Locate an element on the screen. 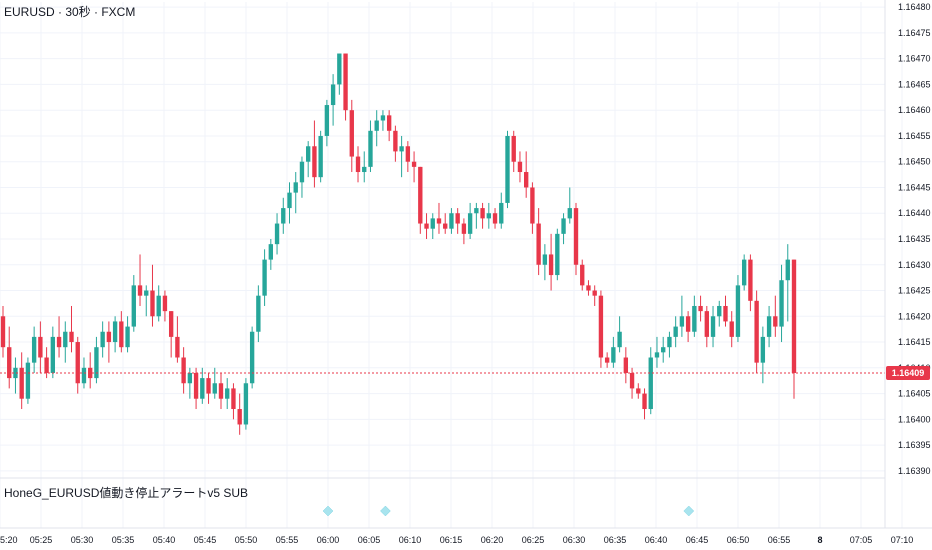 The image size is (932, 550). y-tick-label: 1.16390 is located at coordinates (914, 471).